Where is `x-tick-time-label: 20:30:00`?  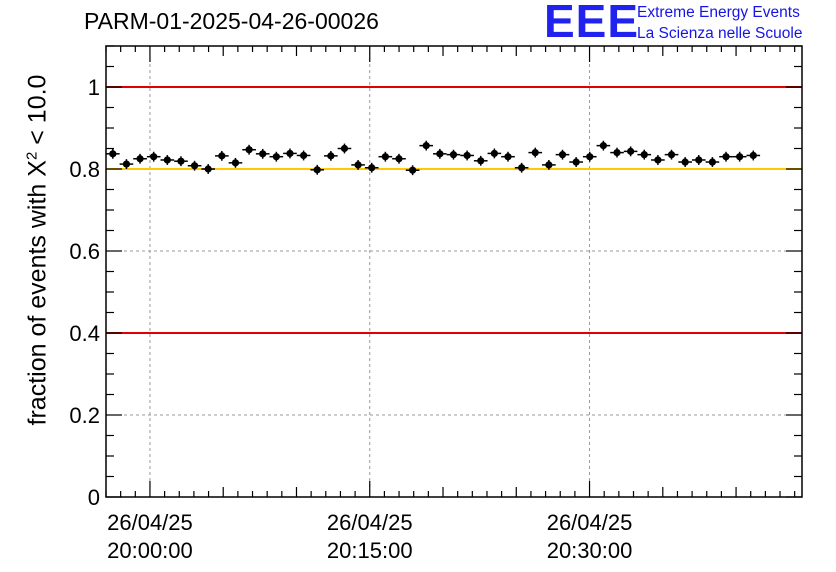
x-tick-time-label: 20:30:00 is located at coordinates (590, 550).